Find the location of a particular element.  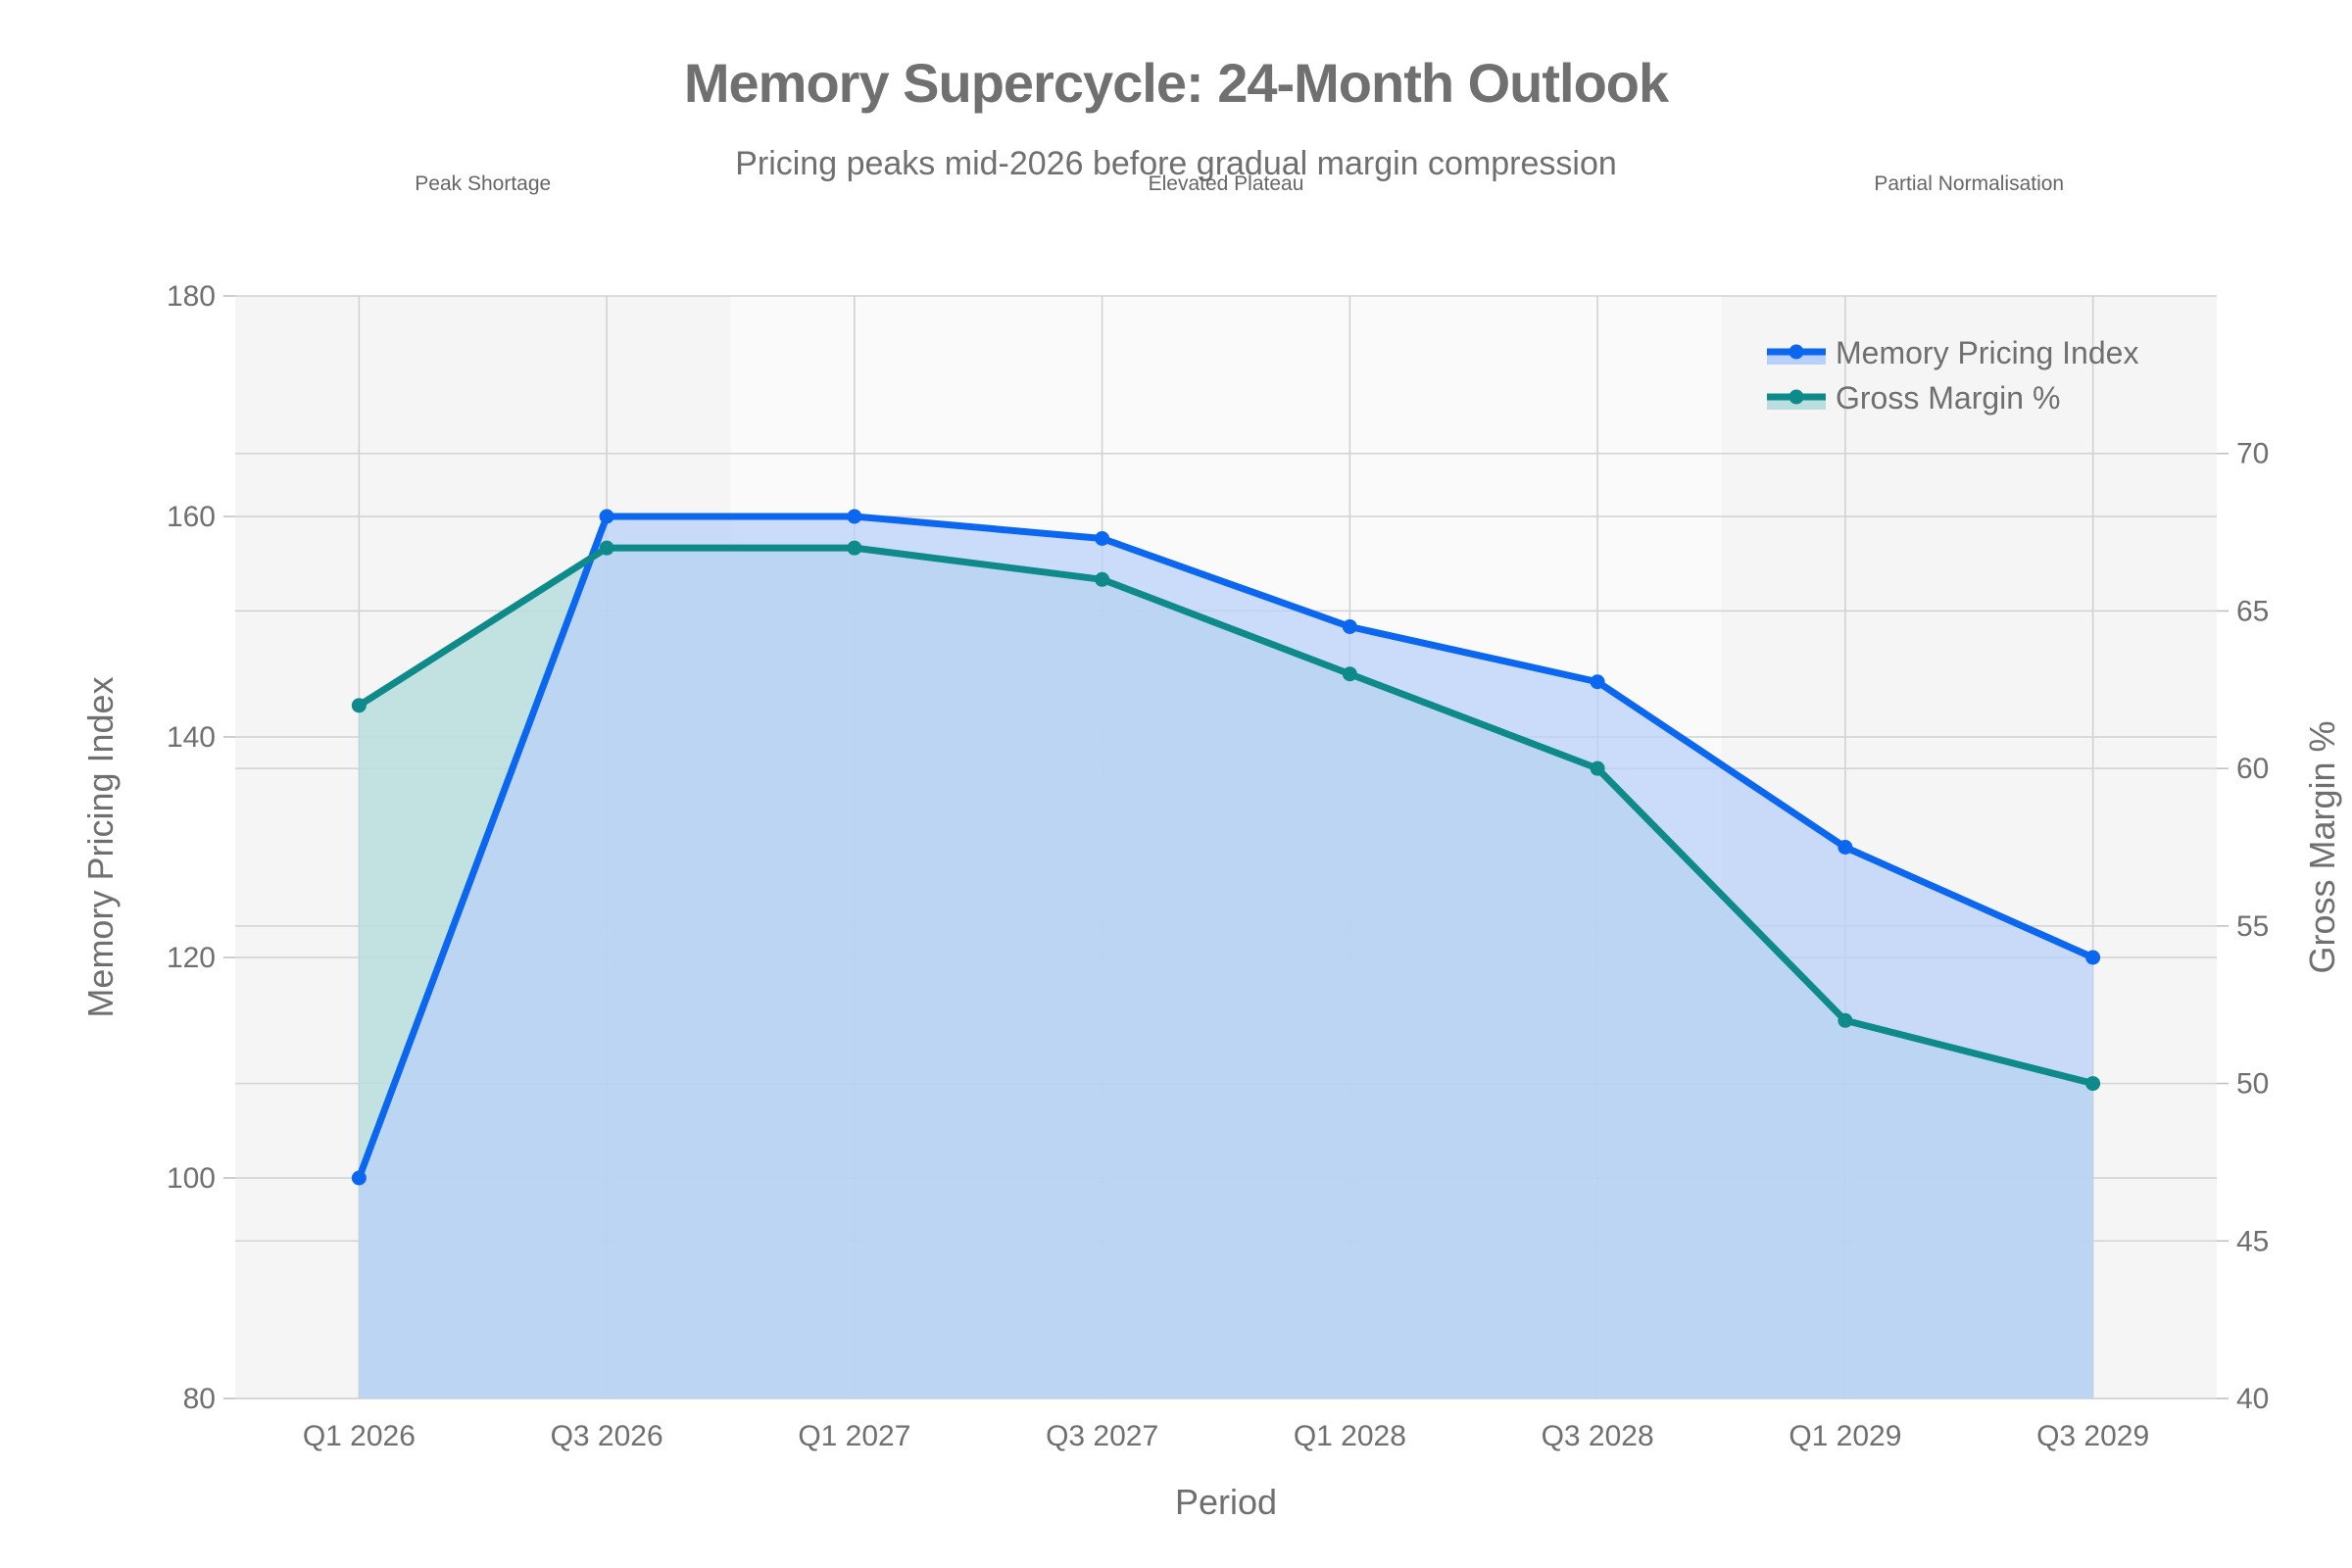

y2-tick-label: 40 is located at coordinates (2252, 1399).